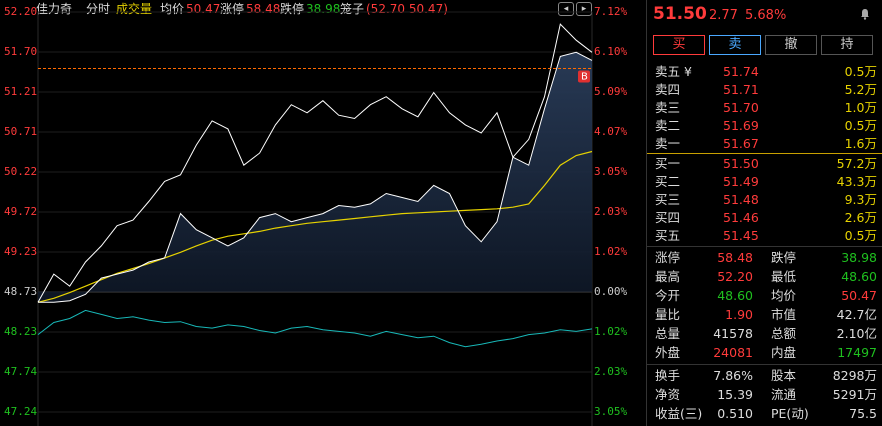 The image size is (882, 426). What do you see at coordinates (733, 375) in the screenshot?
I see `stat-value: 7.86%` at bounding box center [733, 375].